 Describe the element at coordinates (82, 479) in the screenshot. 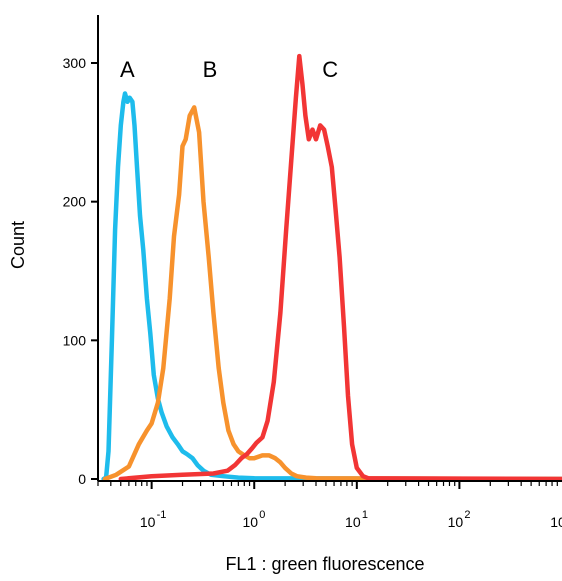

I see `y-tick-label: 0` at that location.